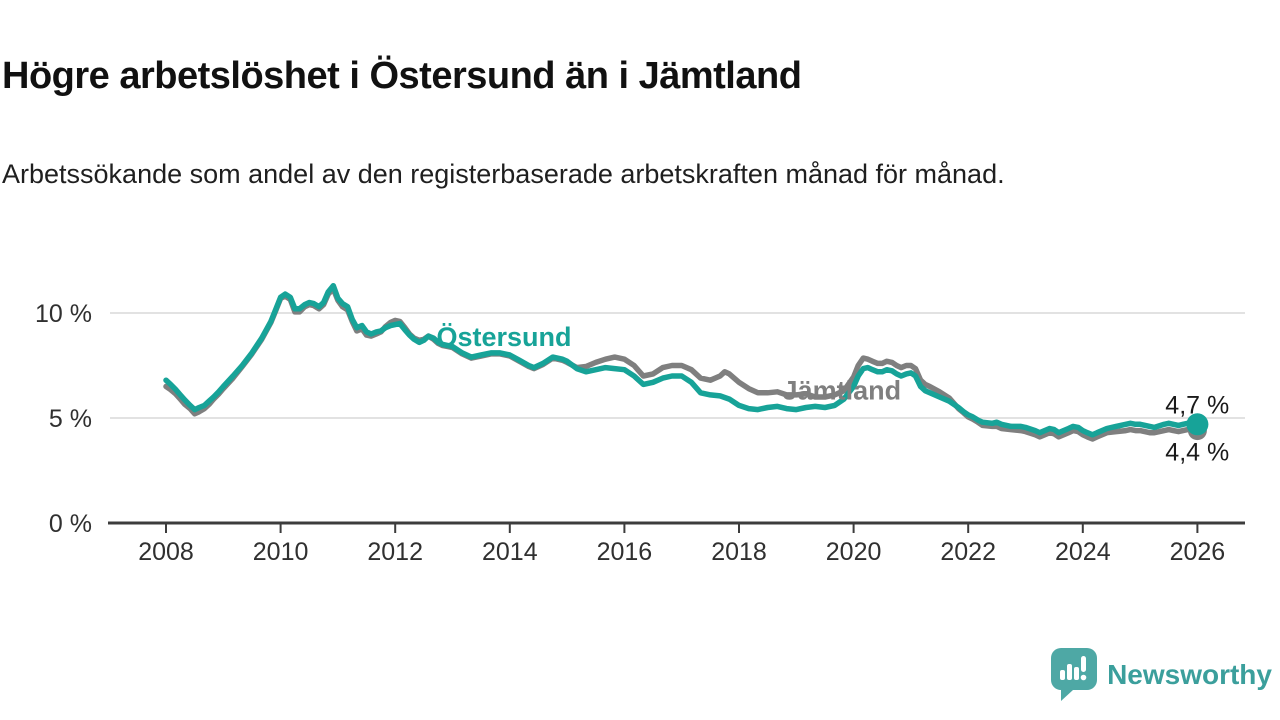  I want to click on x-tick-label: 2024, so click(1083, 552).